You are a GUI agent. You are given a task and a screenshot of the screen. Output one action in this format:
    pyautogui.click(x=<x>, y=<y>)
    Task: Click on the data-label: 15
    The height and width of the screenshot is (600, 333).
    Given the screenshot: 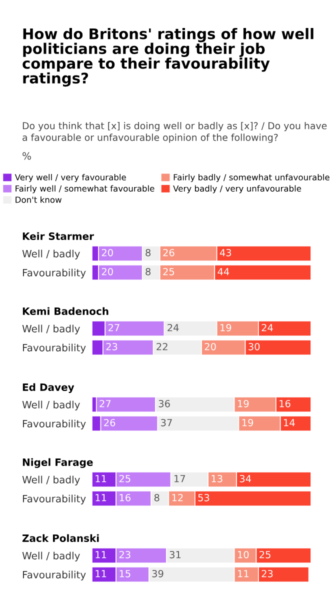 What is the action you would take?
    pyautogui.click(x=125, y=574)
    